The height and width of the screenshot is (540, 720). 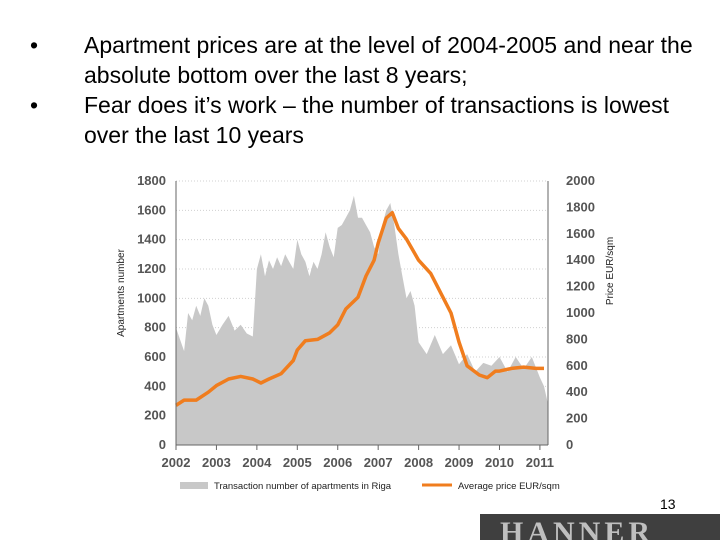 What do you see at coordinates (580, 259) in the screenshot?
I see `right-tick-label: 1400` at bounding box center [580, 259].